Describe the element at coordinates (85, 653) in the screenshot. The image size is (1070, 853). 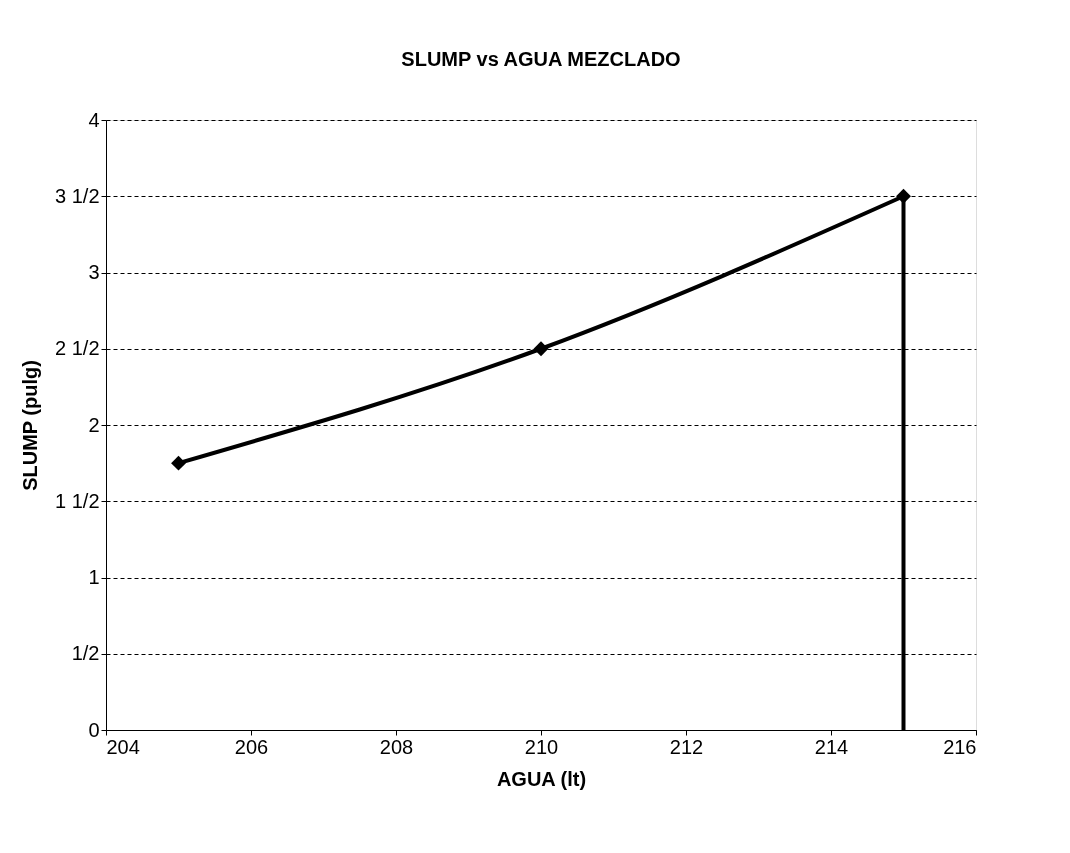
I see `y-tick-label: 1/2` at that location.